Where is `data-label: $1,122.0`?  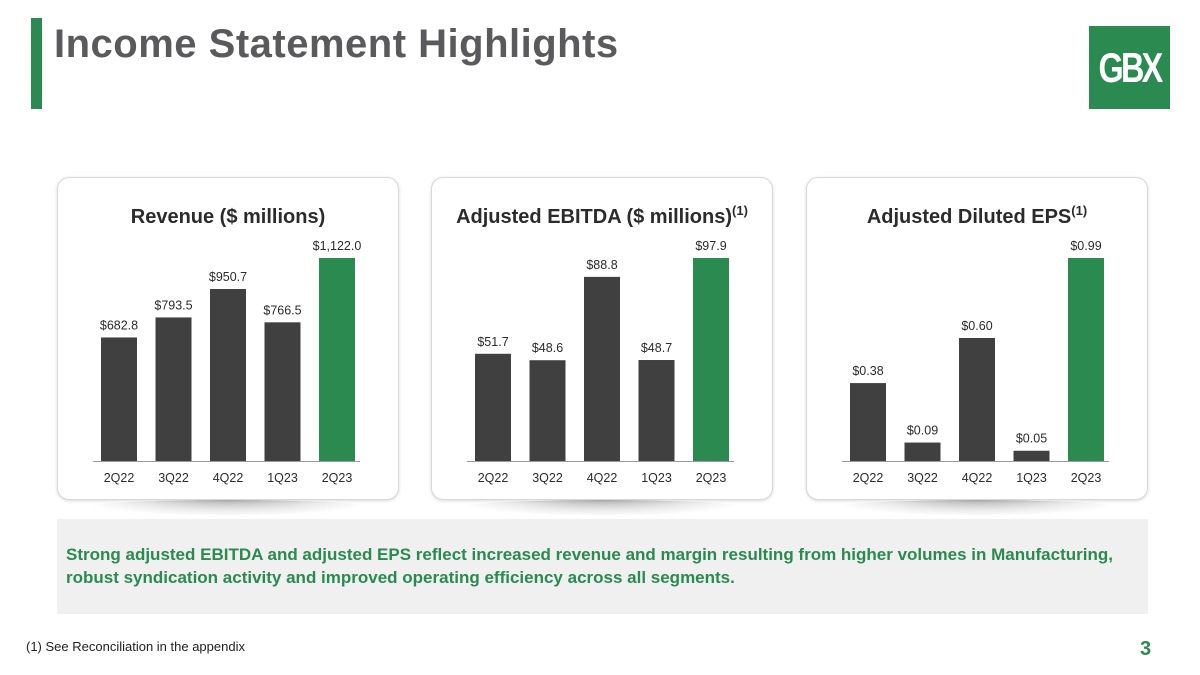
data-label: $1,122.0 is located at coordinates (337, 246).